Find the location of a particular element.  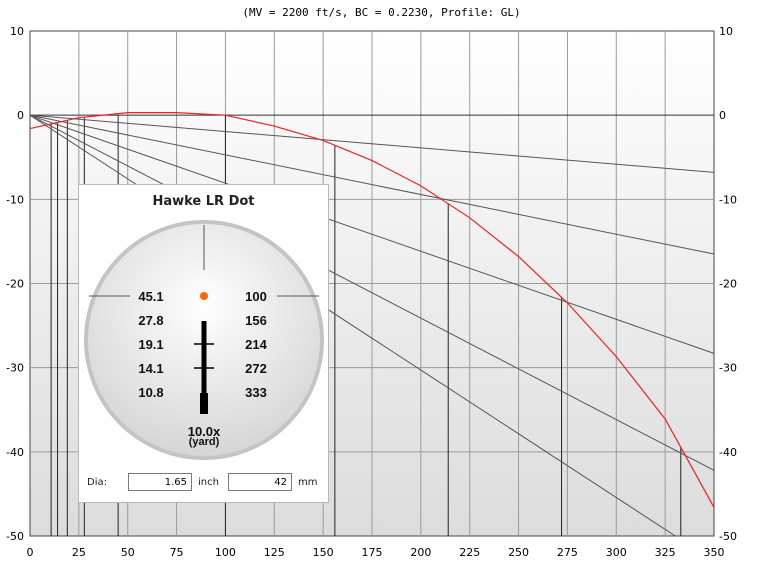

reticle-title: Hawke LR Dot is located at coordinates (203, 201).